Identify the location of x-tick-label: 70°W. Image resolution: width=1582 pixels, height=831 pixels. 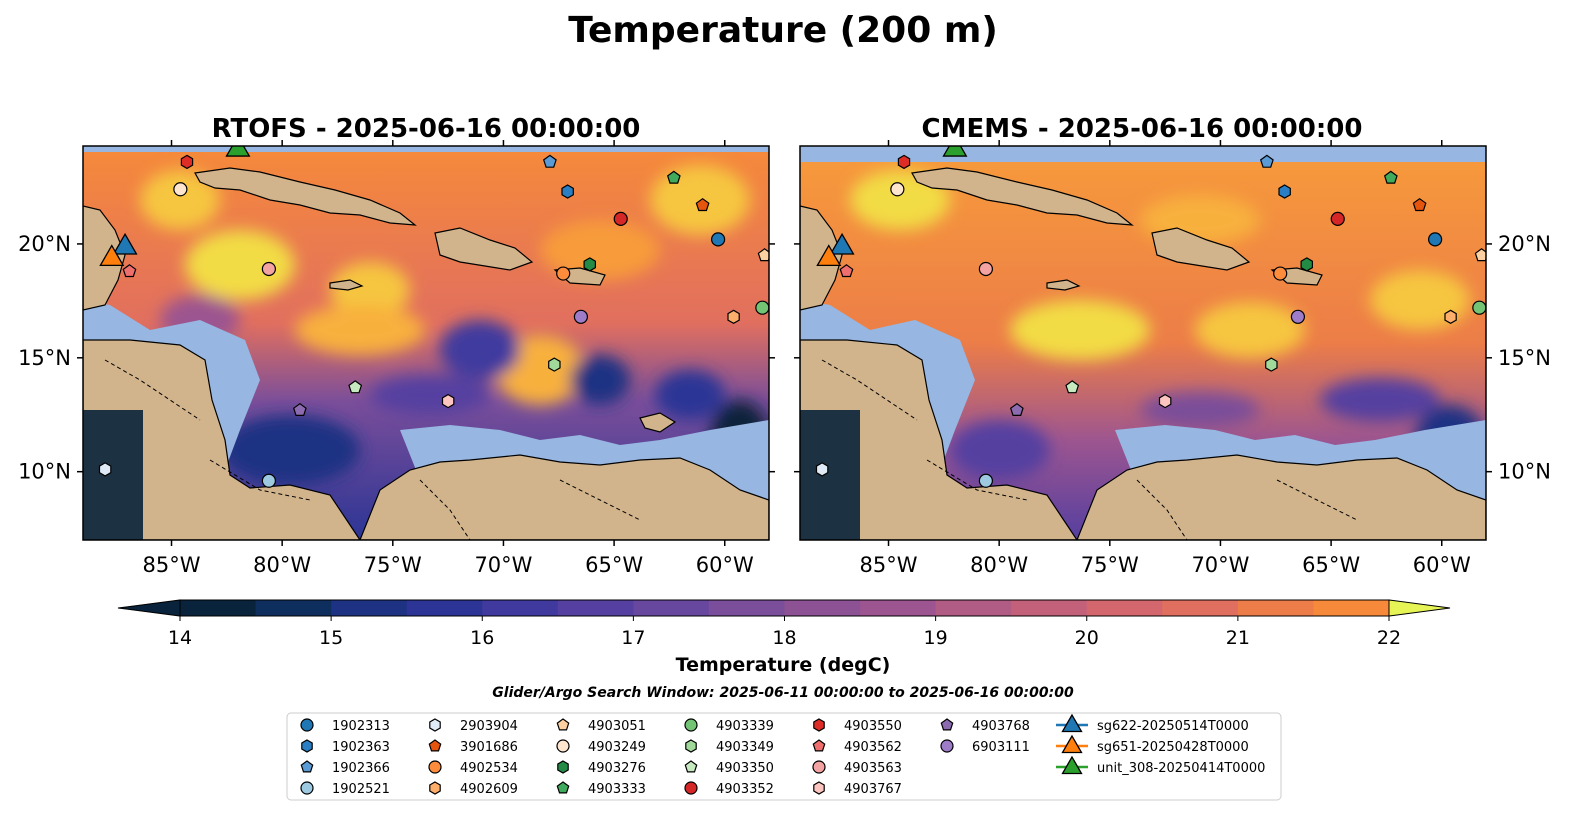
(503, 565).